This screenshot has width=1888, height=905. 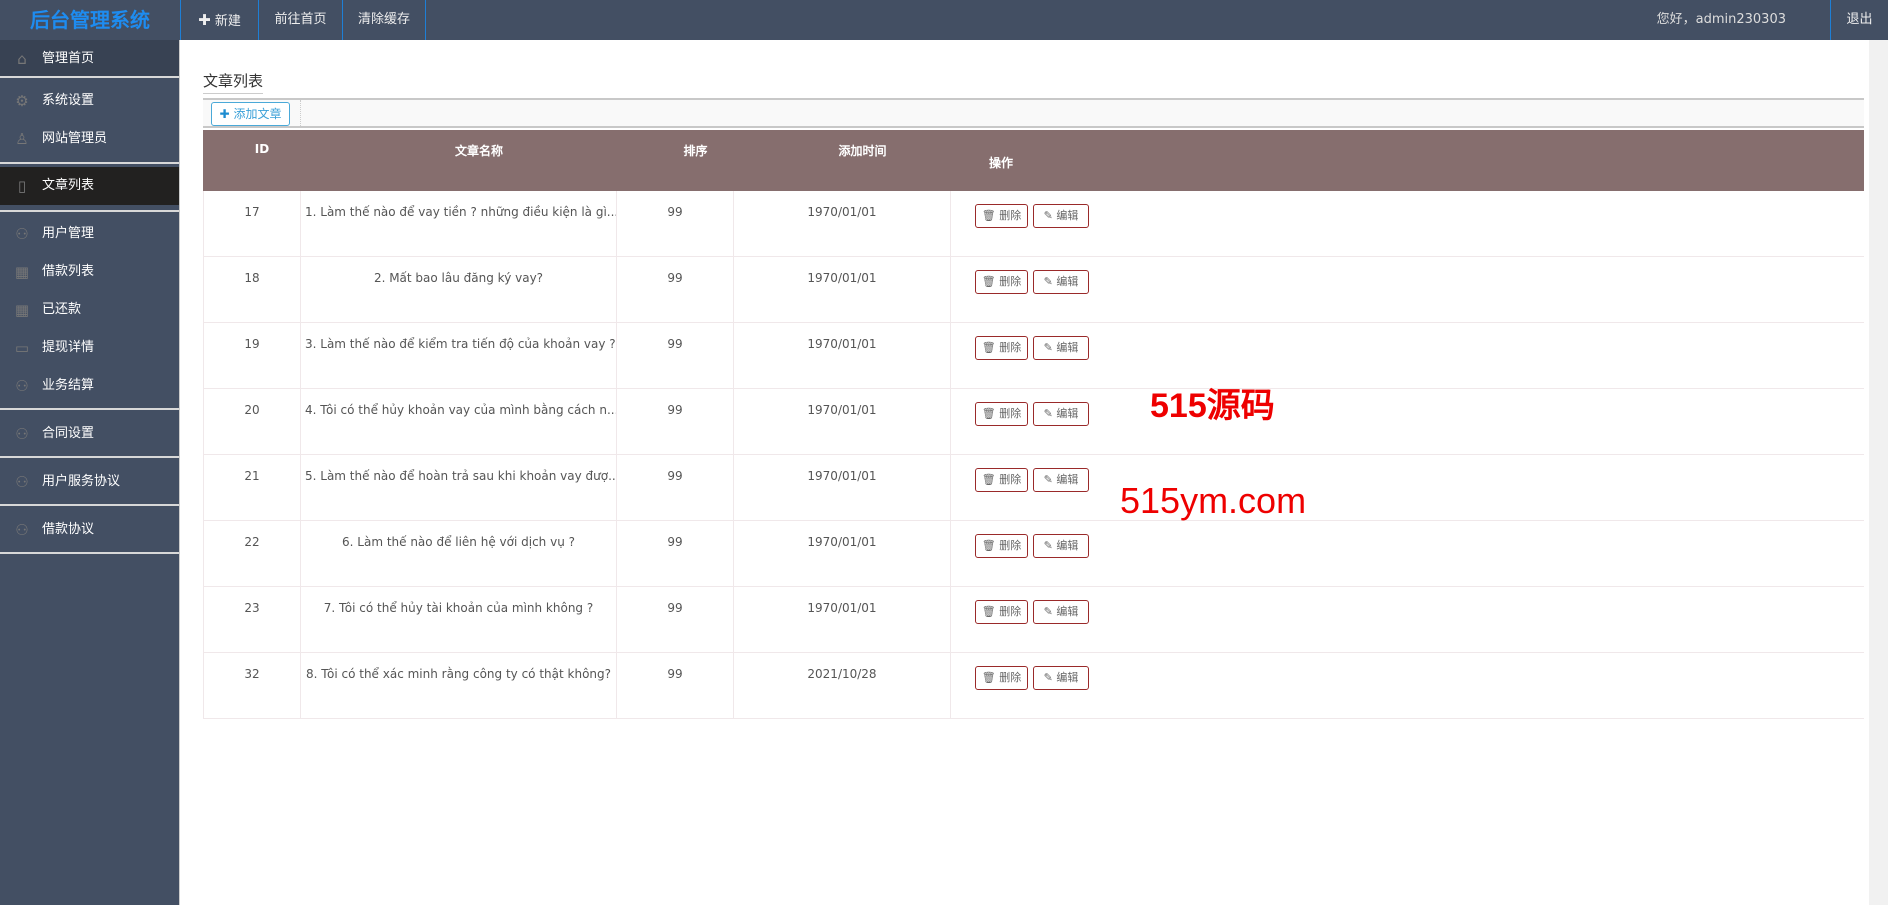 I want to click on sidebar-item-1: ⌂ 管理首页, so click(x=89, y=59).